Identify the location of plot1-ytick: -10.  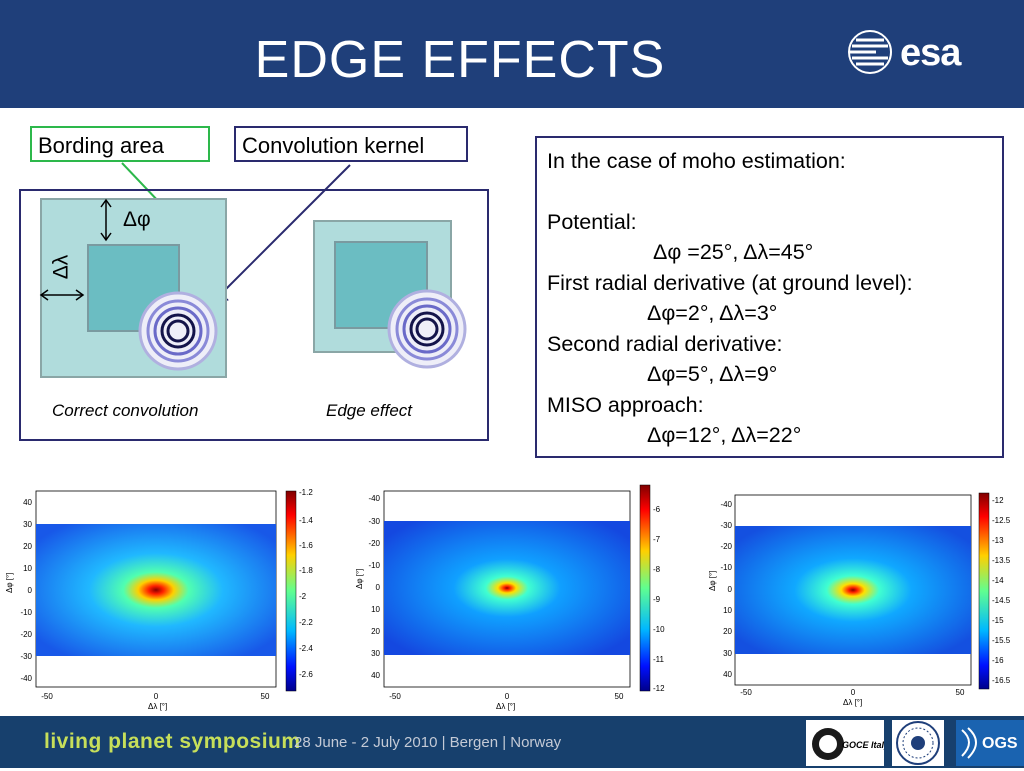
(26, 612).